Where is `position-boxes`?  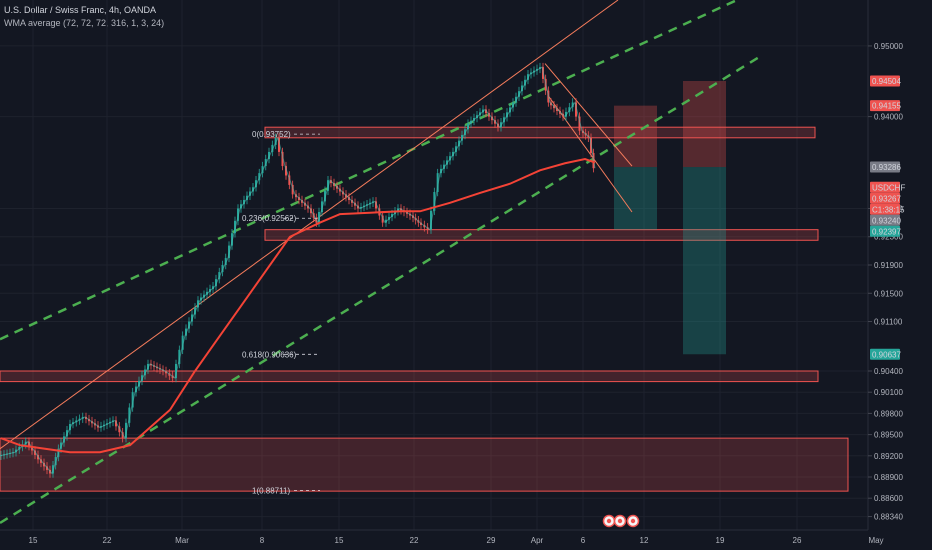 position-boxes is located at coordinates (670, 217).